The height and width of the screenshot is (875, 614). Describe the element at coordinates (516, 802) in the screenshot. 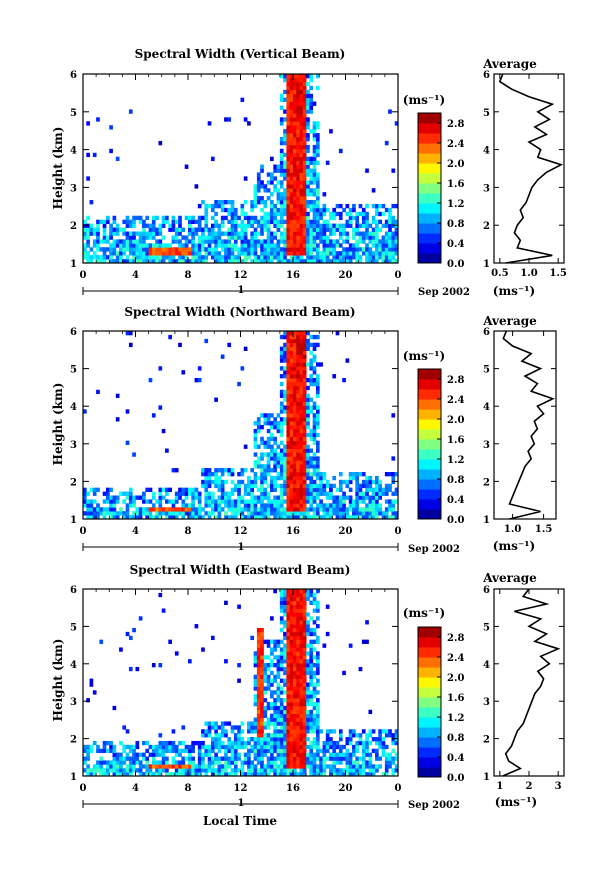

I see `profile-xlabel: (ms⁻¹)` at that location.